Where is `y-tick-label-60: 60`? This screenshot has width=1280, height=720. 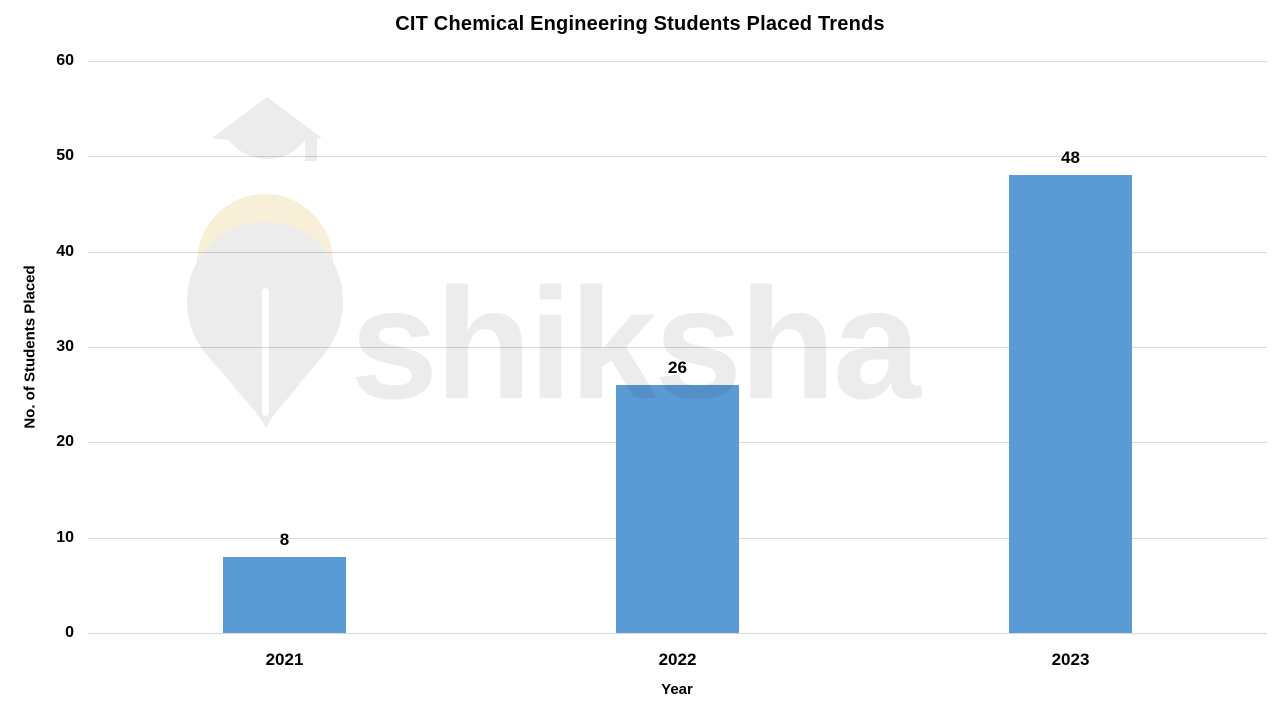
y-tick-label-60: 60 is located at coordinates (65, 60).